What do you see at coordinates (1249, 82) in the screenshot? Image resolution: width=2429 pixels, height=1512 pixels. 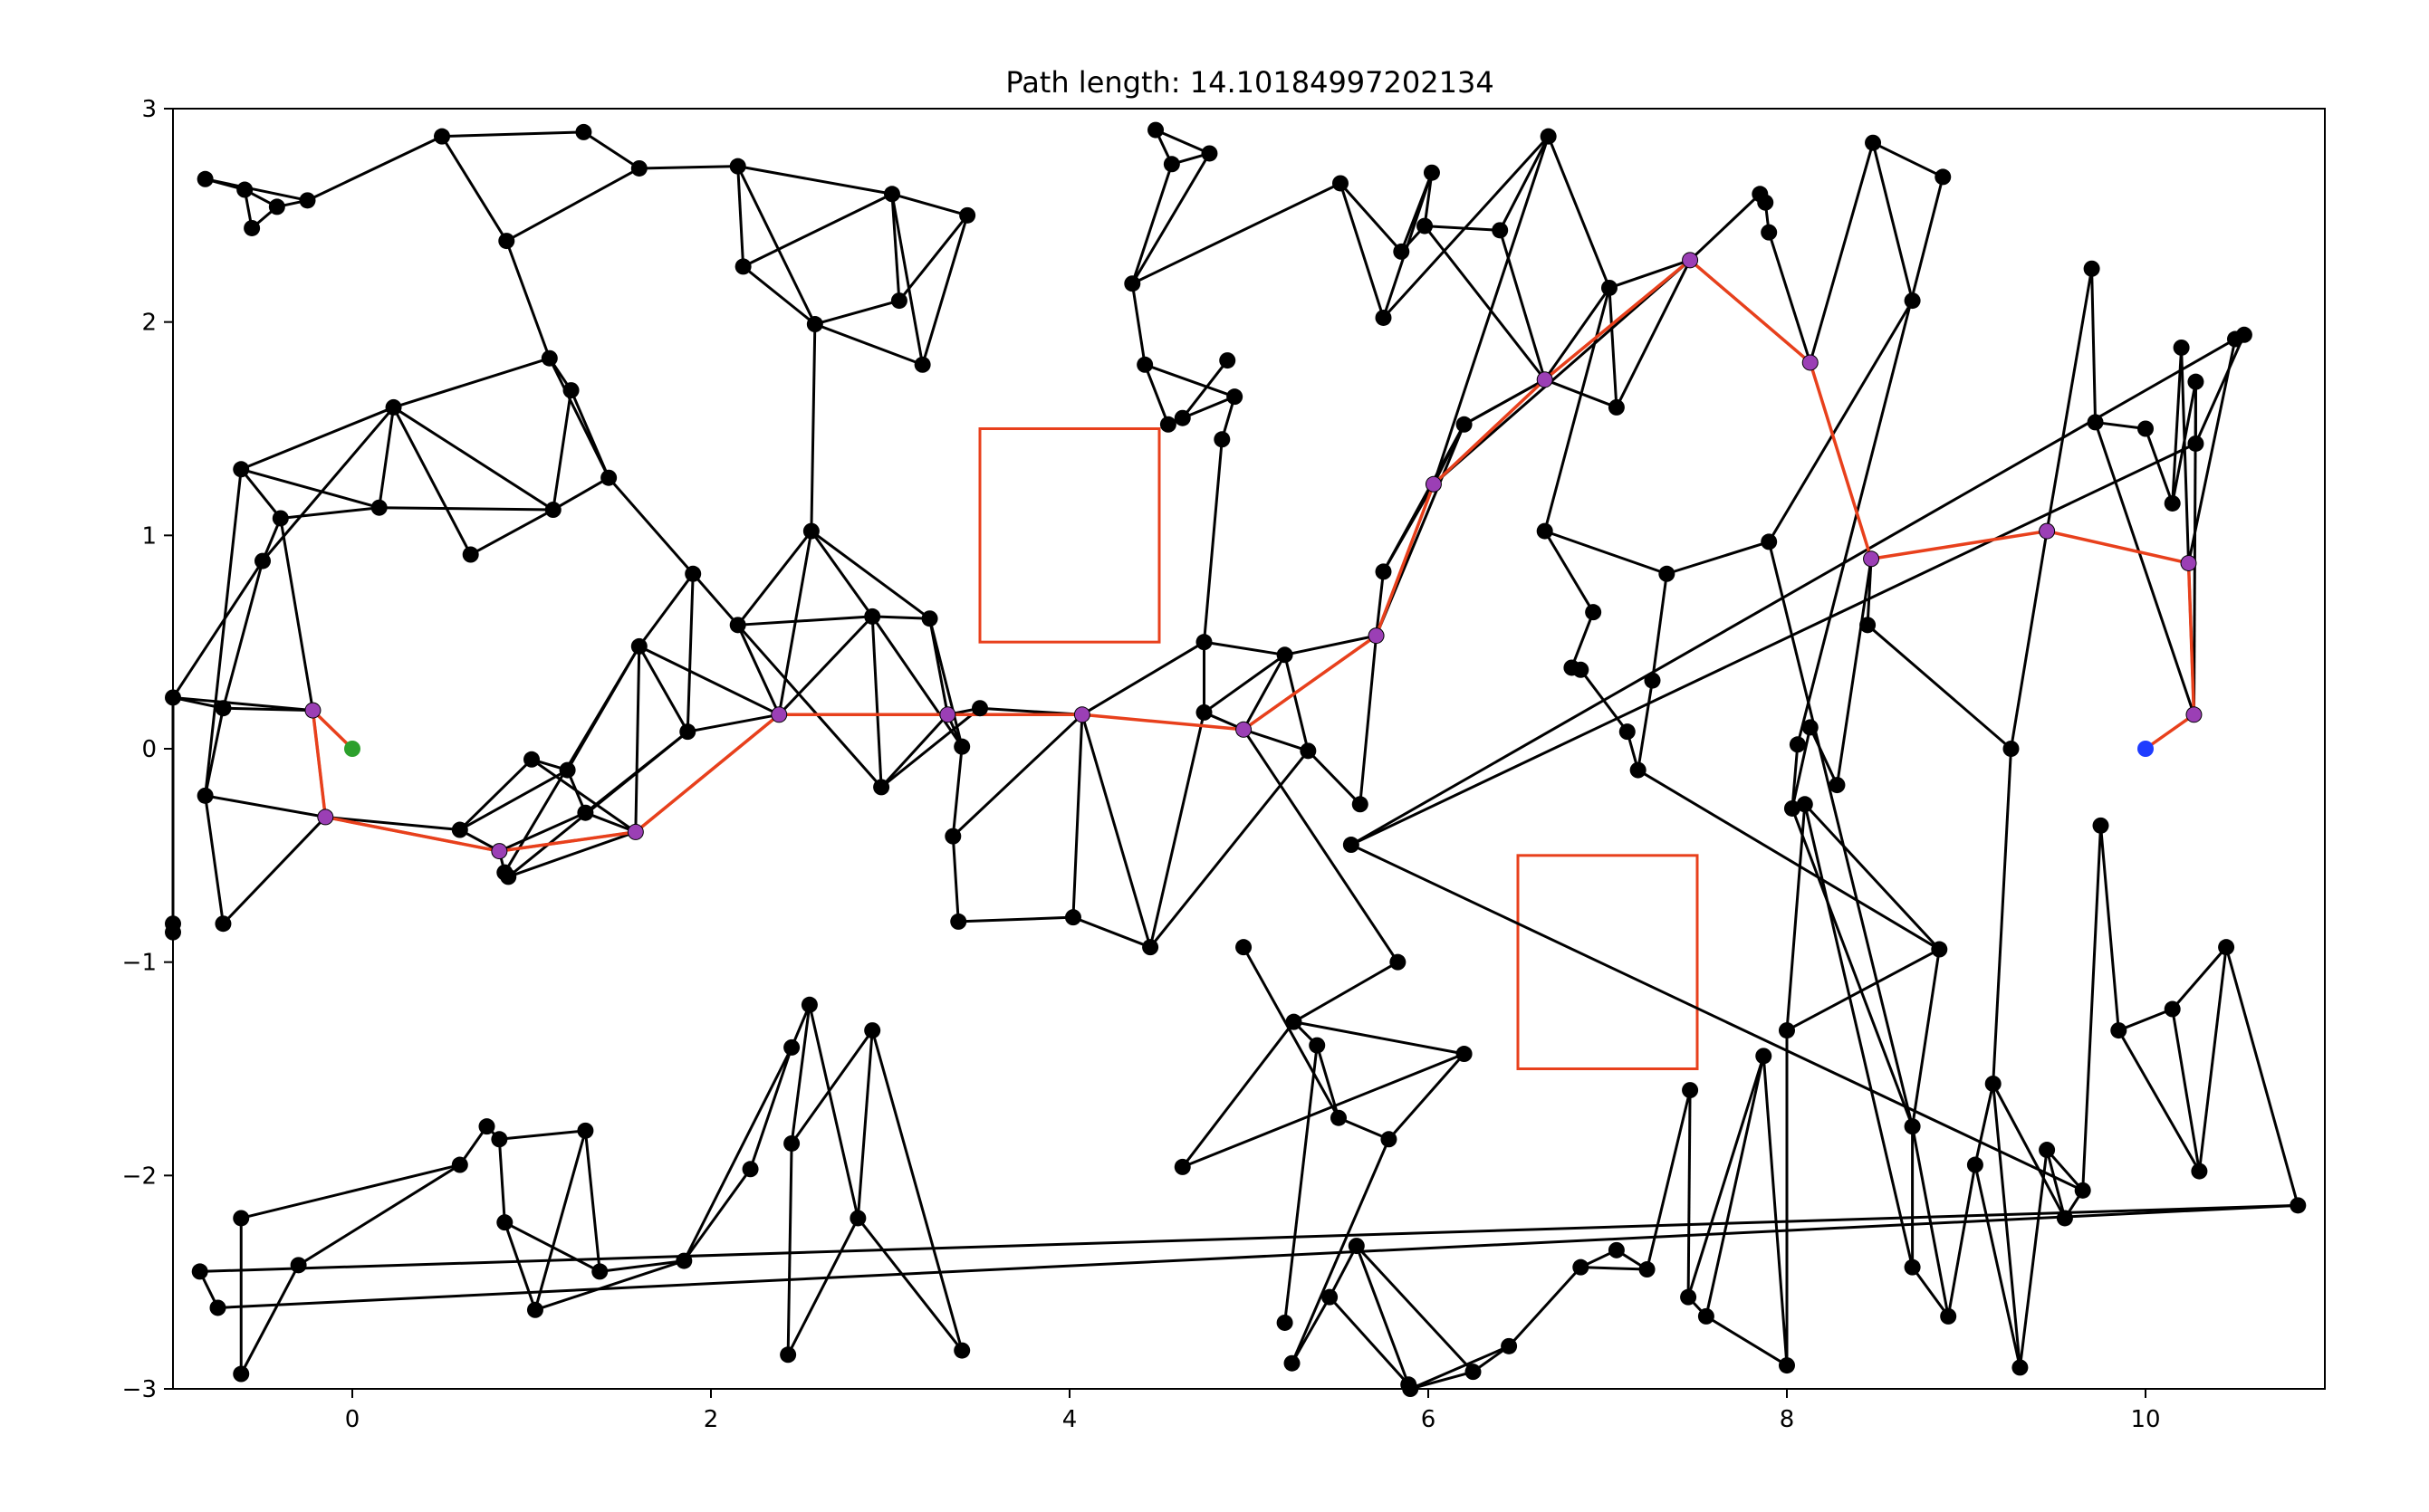 I see `chart-title: Path length: 14.10184997202134` at bounding box center [1249, 82].